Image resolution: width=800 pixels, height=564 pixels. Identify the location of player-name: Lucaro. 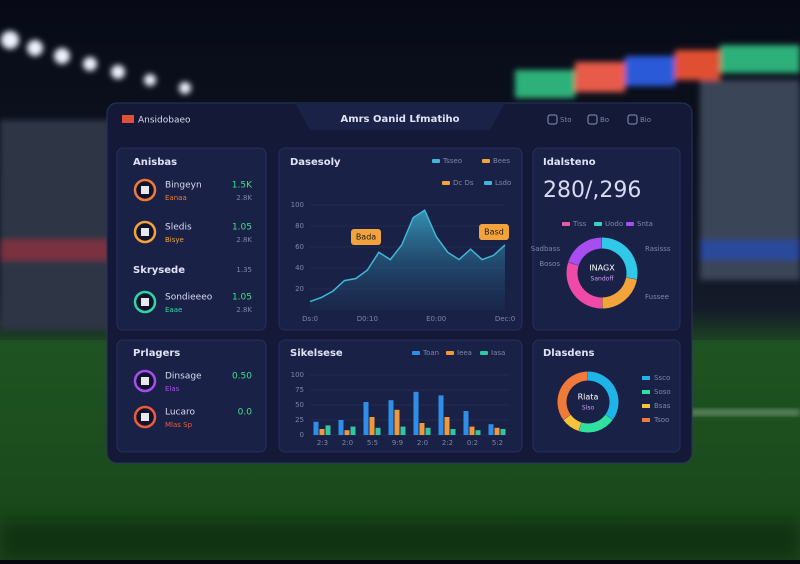
(180, 413).